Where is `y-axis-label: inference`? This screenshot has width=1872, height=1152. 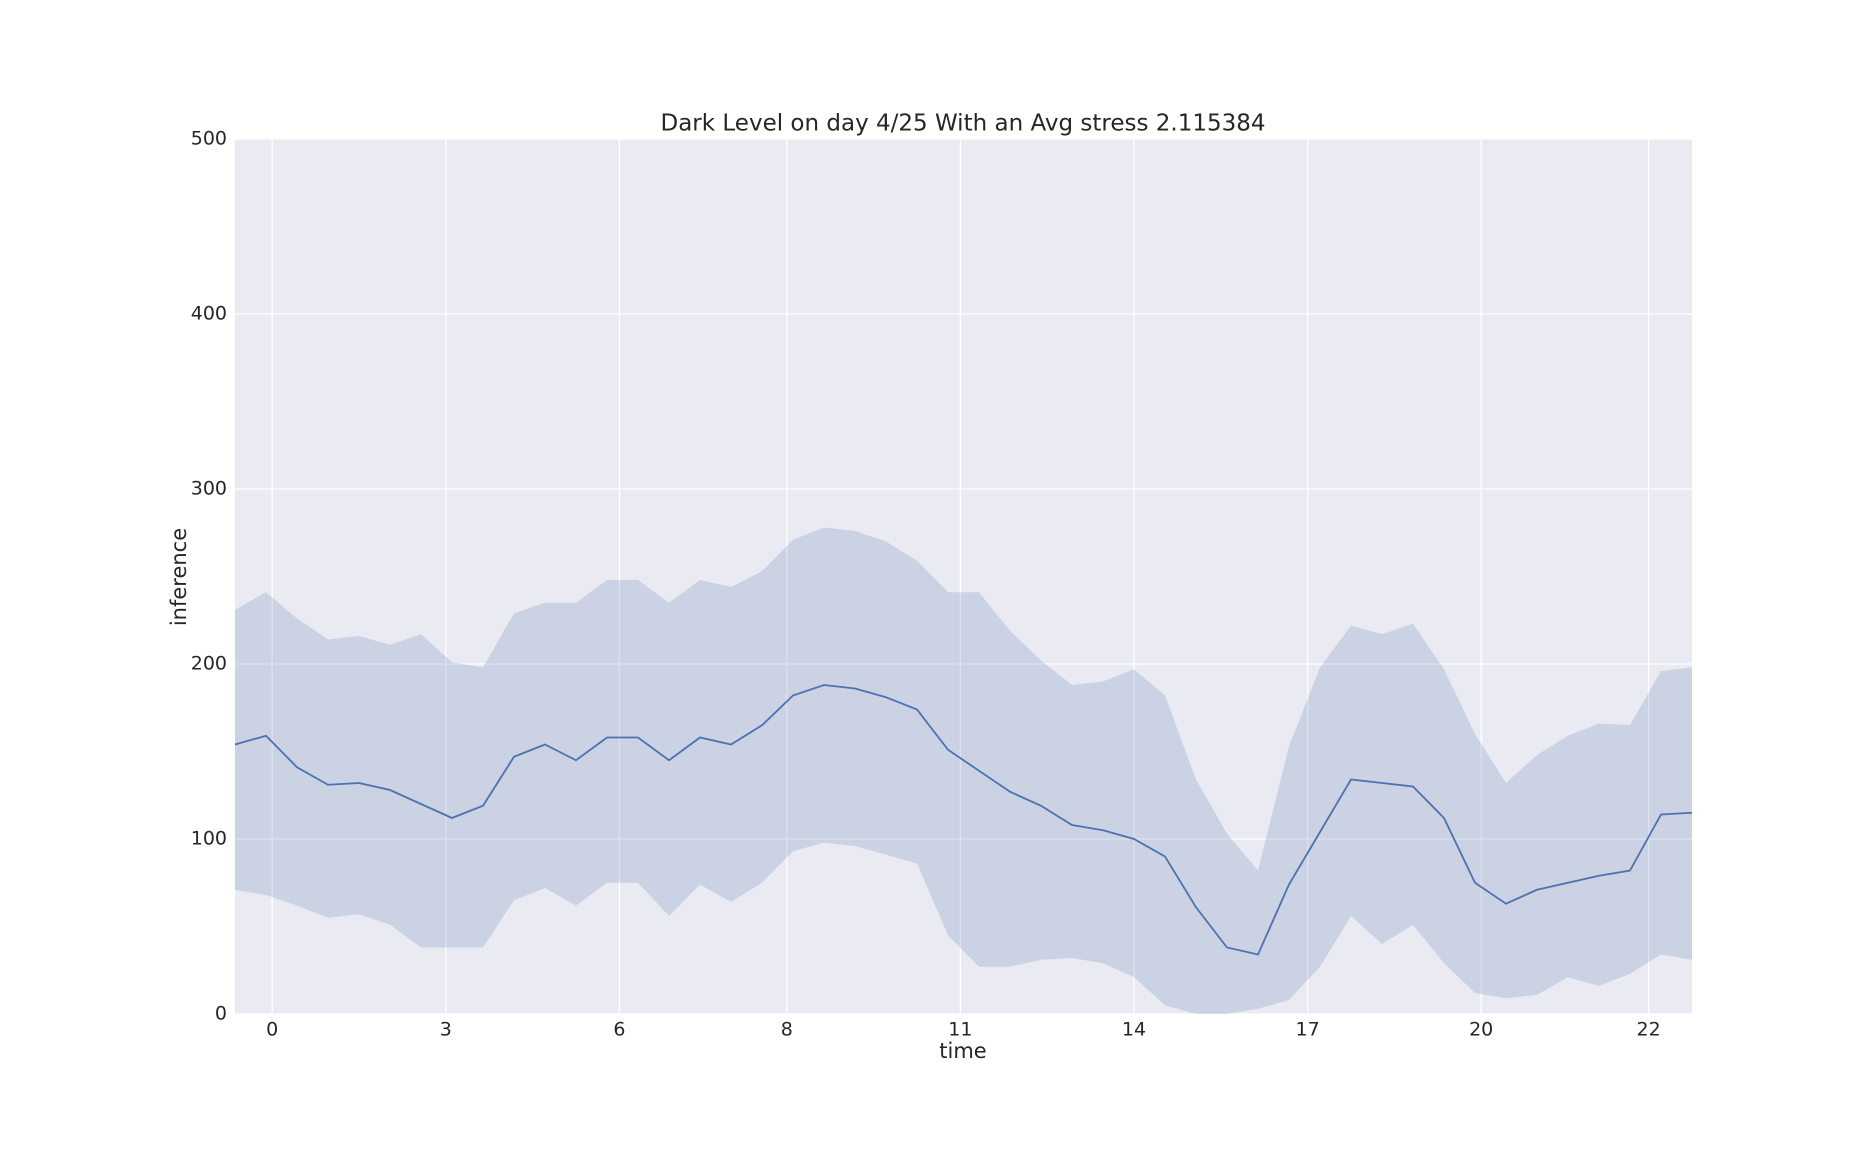
y-axis-label: inference is located at coordinates (179, 577).